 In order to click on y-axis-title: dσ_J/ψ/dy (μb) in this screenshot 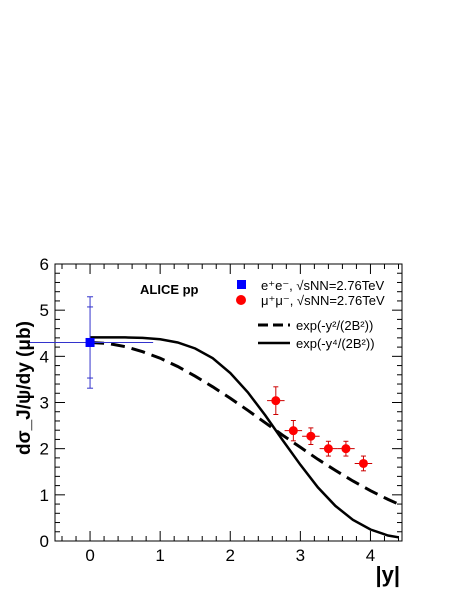, I will do `click(24, 388)`.